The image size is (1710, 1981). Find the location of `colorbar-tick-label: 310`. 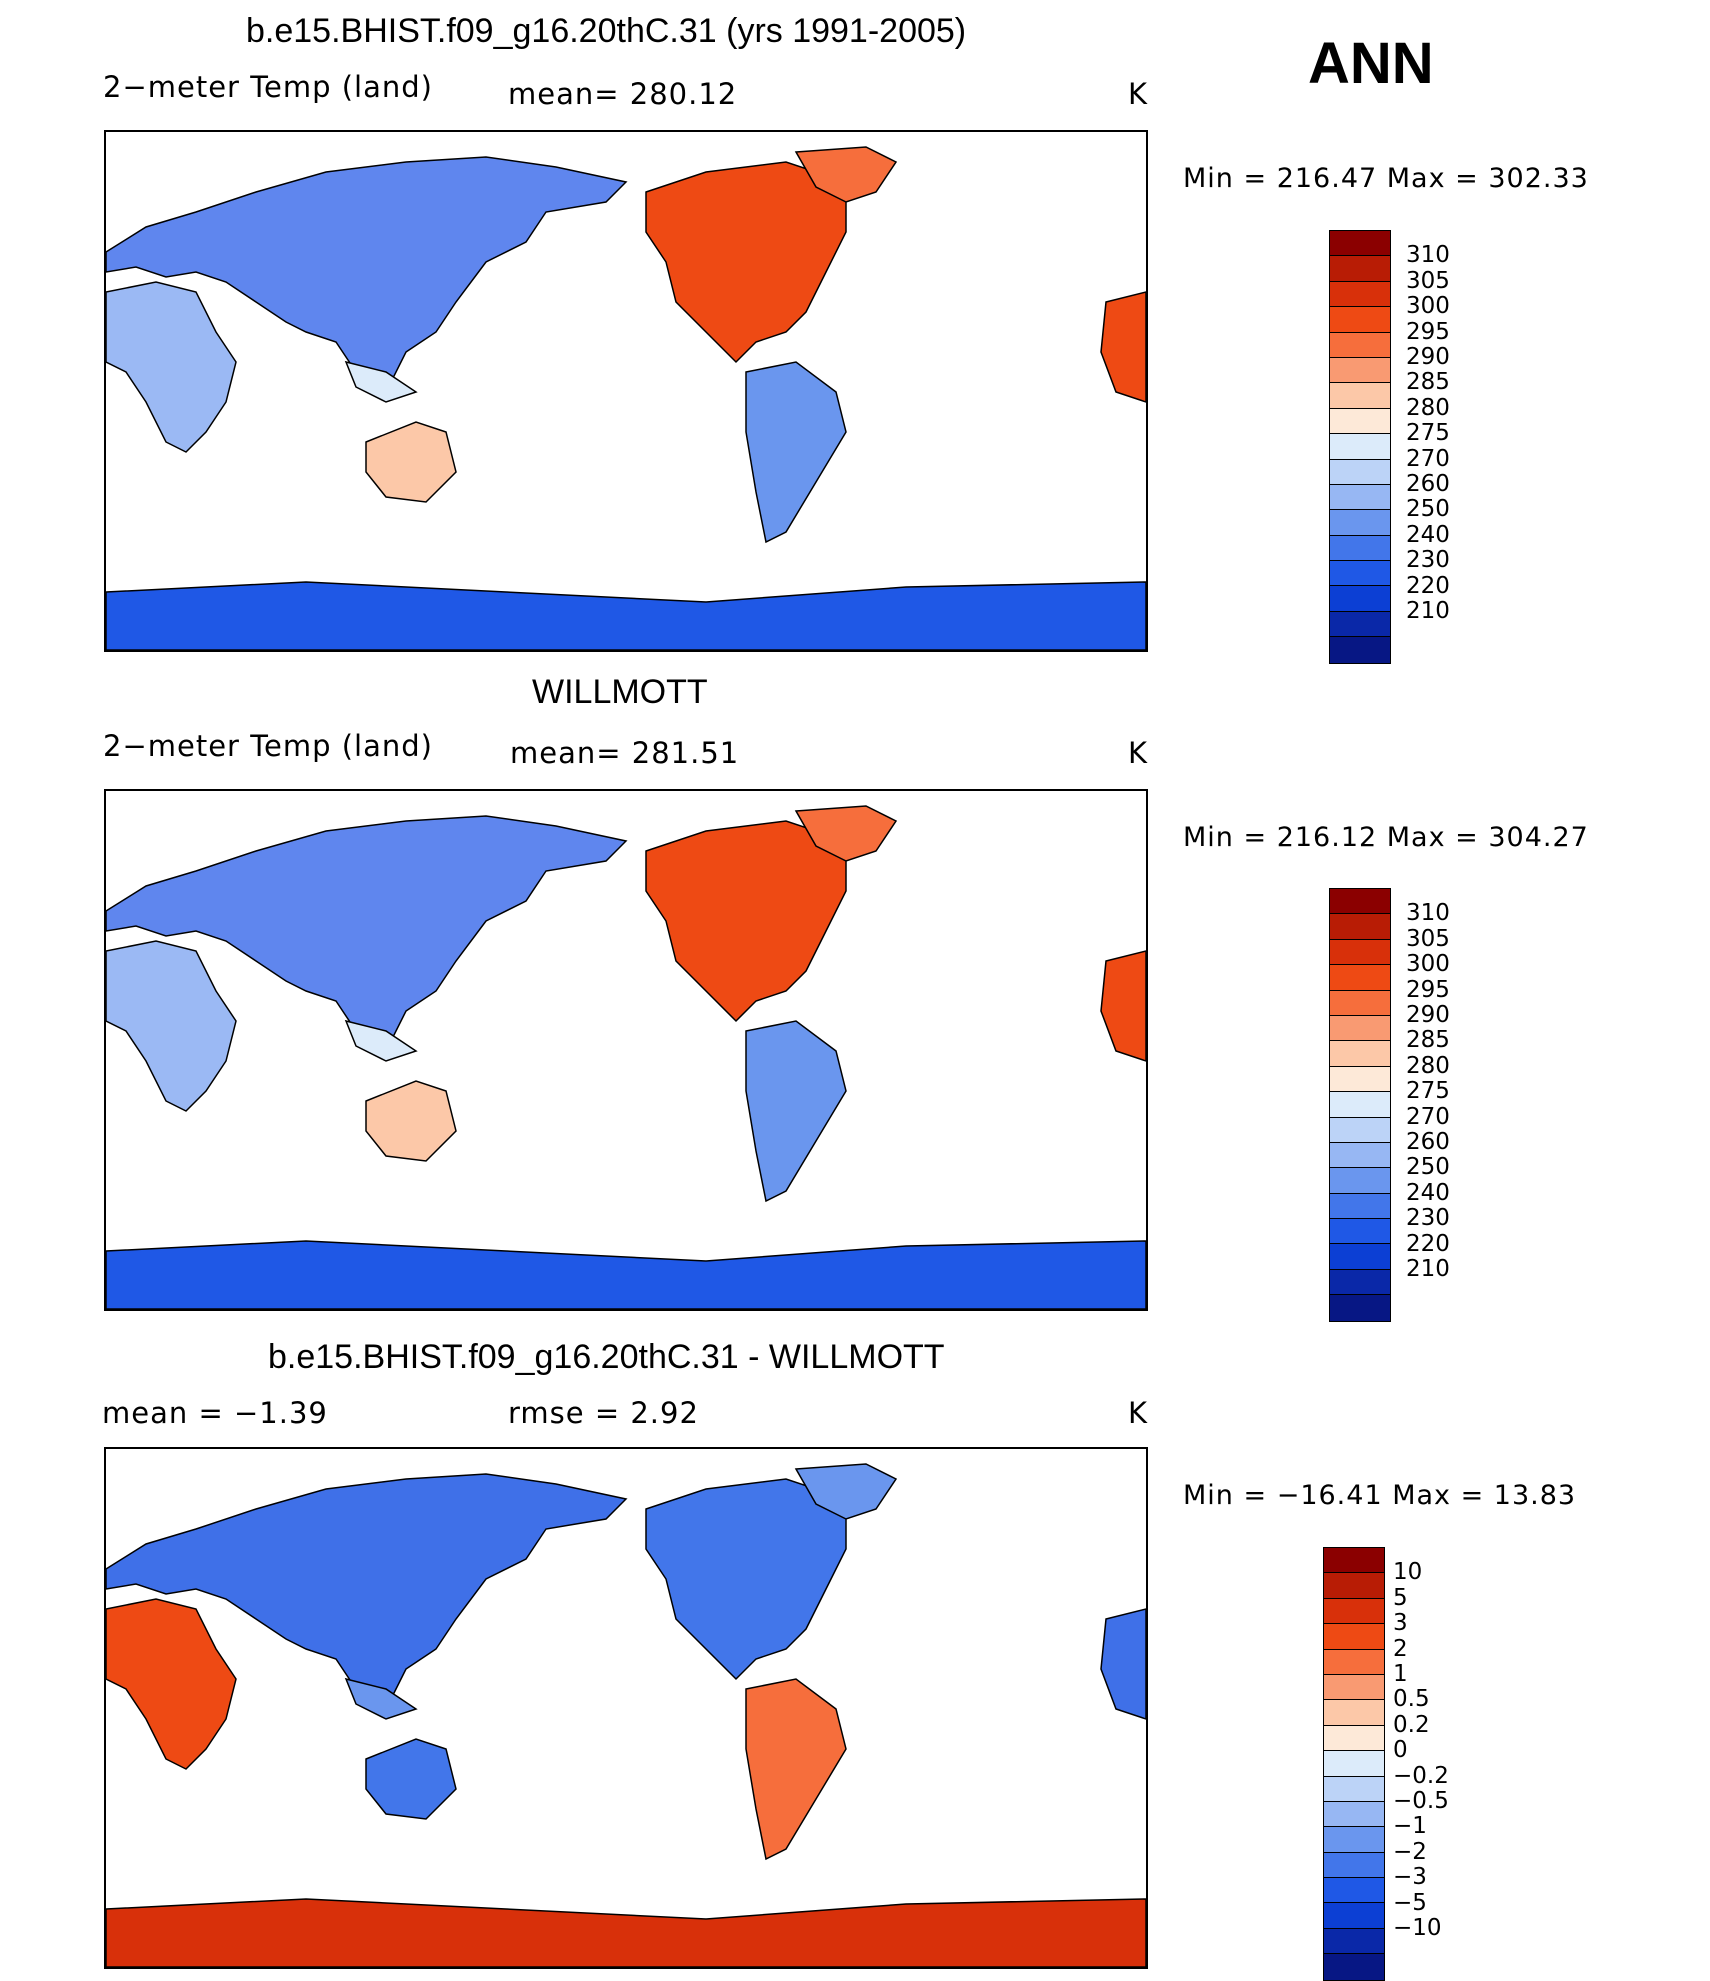

colorbar-tick-label: 310 is located at coordinates (1428, 913).